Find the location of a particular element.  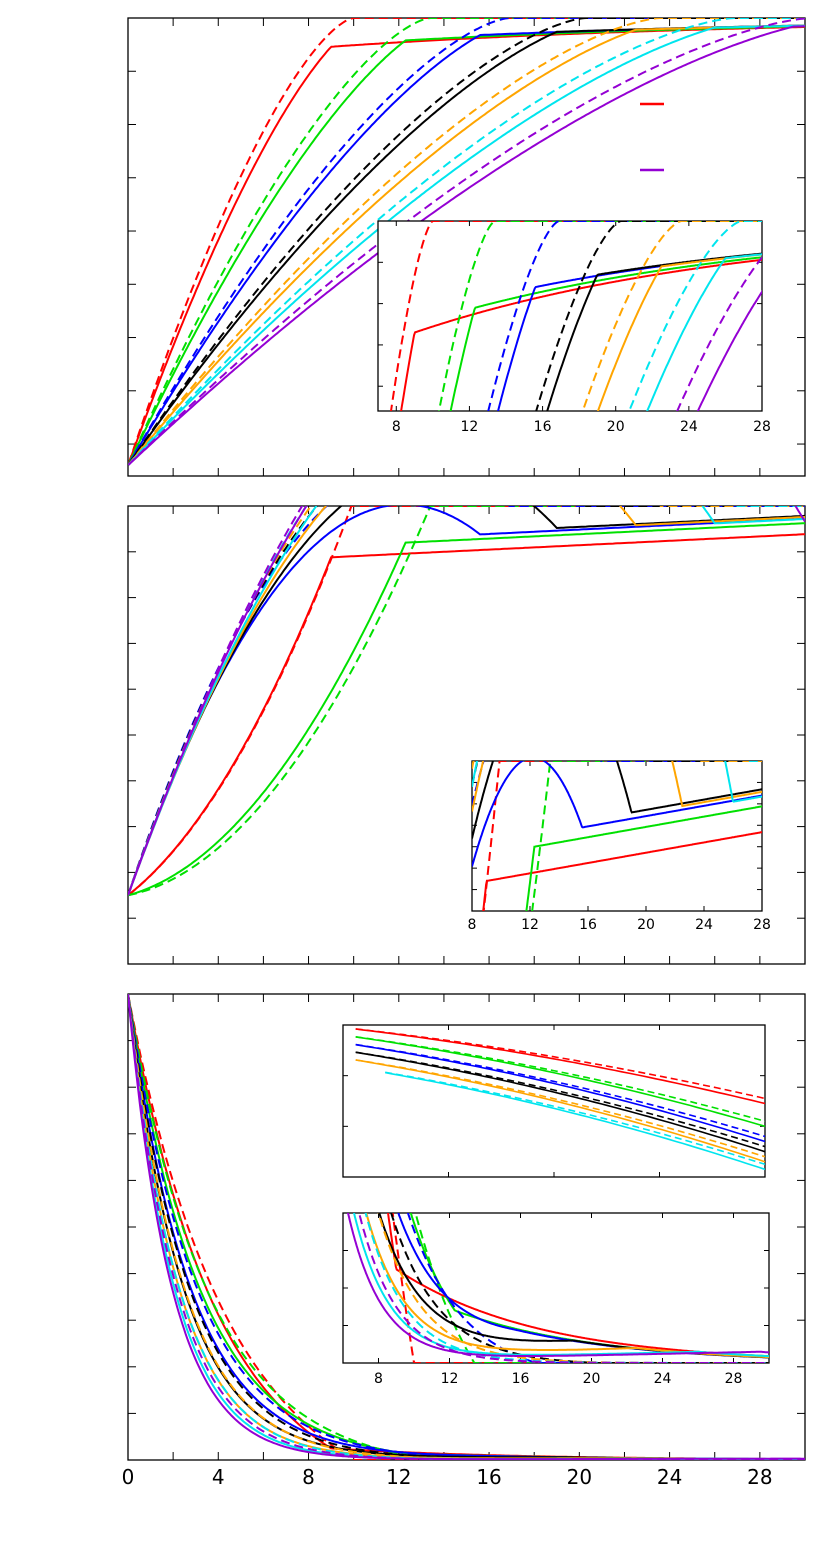

Norb4-N3-line is located at coordinates (617, 814).